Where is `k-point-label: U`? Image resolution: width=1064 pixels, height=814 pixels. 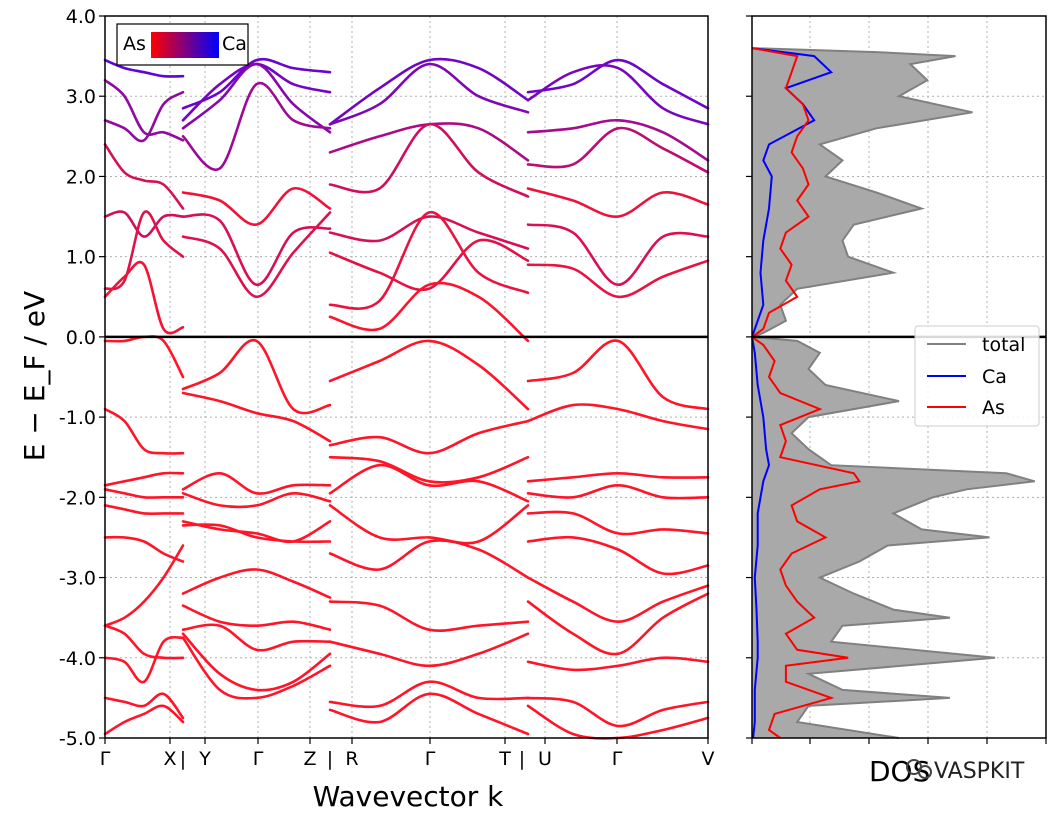 k-point-label: U is located at coordinates (545, 759).